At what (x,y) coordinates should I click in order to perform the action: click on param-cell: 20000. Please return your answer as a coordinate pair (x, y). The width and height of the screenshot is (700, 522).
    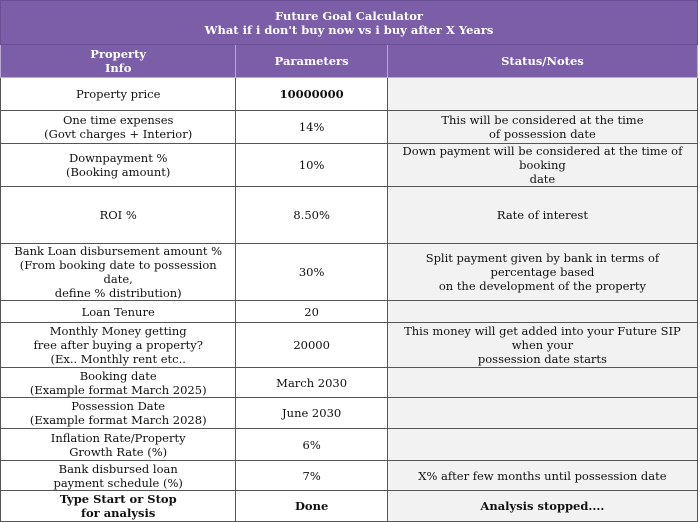
    Looking at the image, I should click on (311, 345).